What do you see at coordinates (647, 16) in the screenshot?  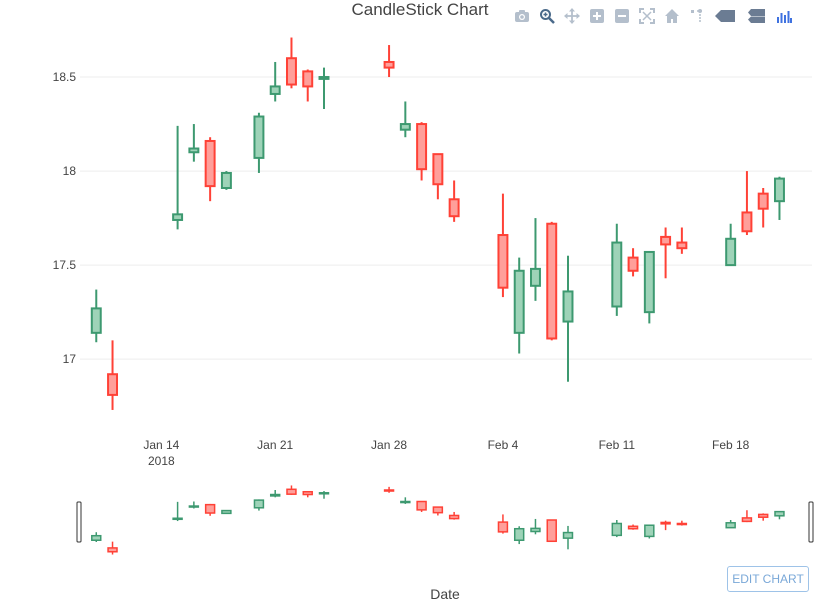 I see `autoscale-icon` at bounding box center [647, 16].